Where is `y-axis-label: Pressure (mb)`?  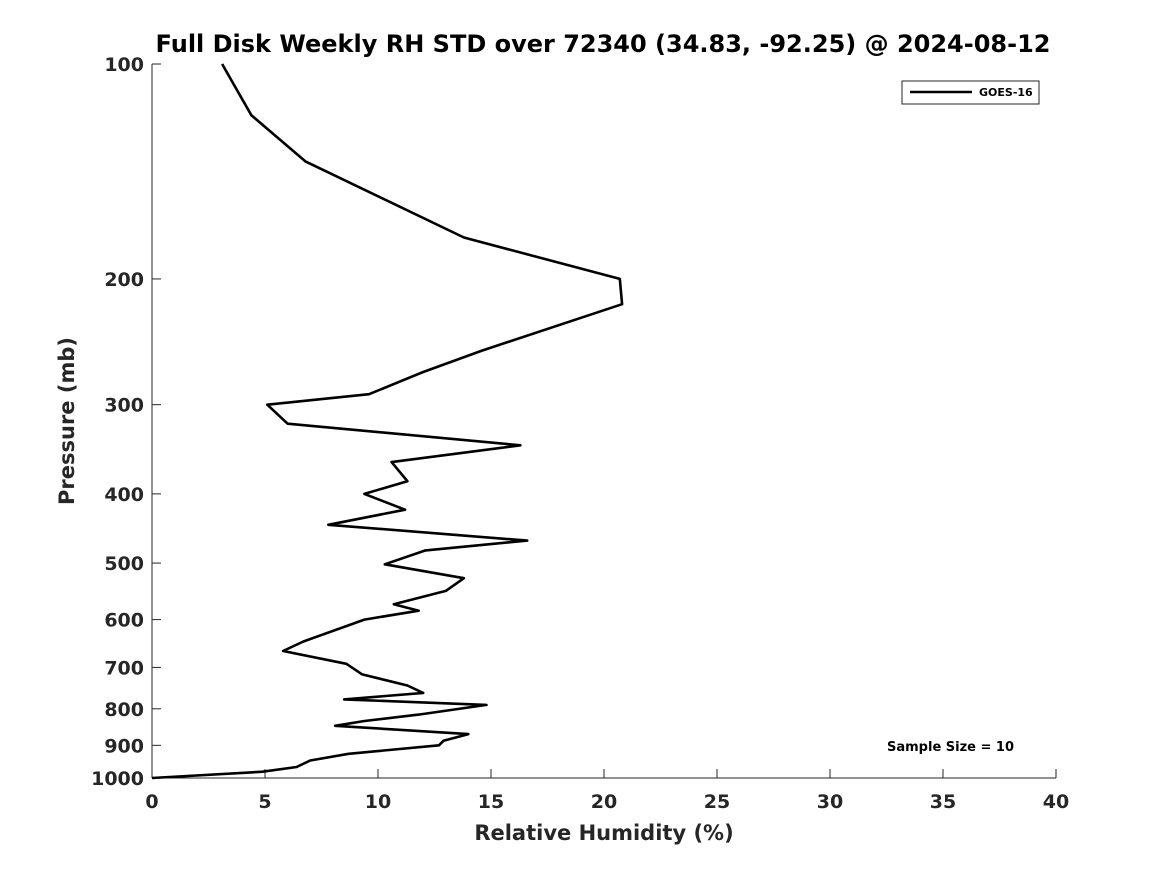
y-axis-label: Pressure (mb) is located at coordinates (67, 421).